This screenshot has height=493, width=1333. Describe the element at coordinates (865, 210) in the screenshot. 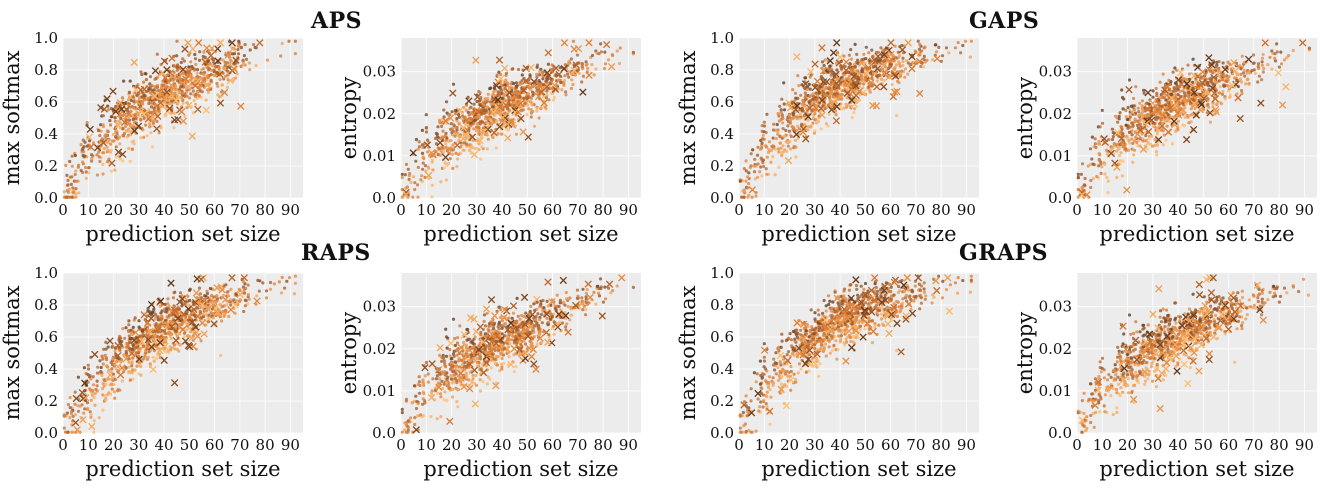

I see `x-tick-label: 50` at that location.